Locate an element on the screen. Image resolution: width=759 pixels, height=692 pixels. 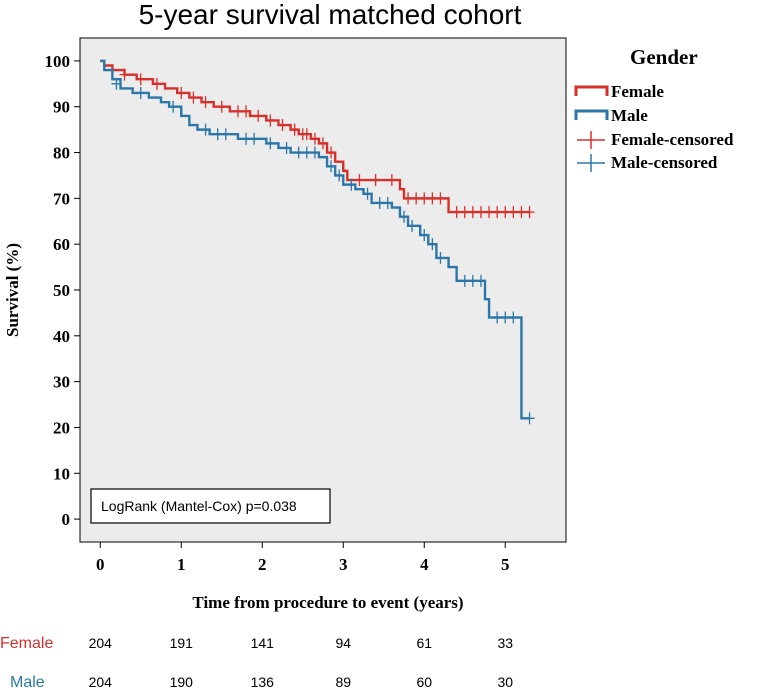
female-censored-legend-swatch is located at coordinates (591, 140).